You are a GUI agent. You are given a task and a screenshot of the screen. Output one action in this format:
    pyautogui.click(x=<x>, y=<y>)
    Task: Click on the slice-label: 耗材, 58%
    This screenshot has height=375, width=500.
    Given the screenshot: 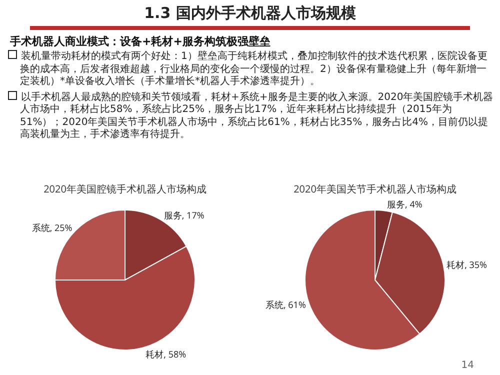 What is the action you would take?
    pyautogui.click(x=166, y=353)
    